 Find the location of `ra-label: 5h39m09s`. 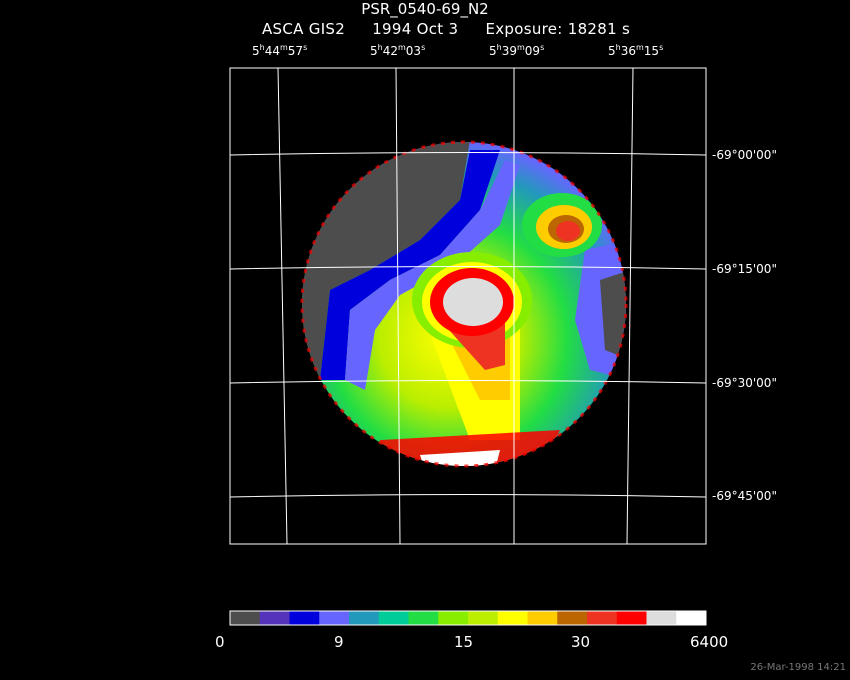

ra-label: 5h39m09s is located at coordinates (517, 51).